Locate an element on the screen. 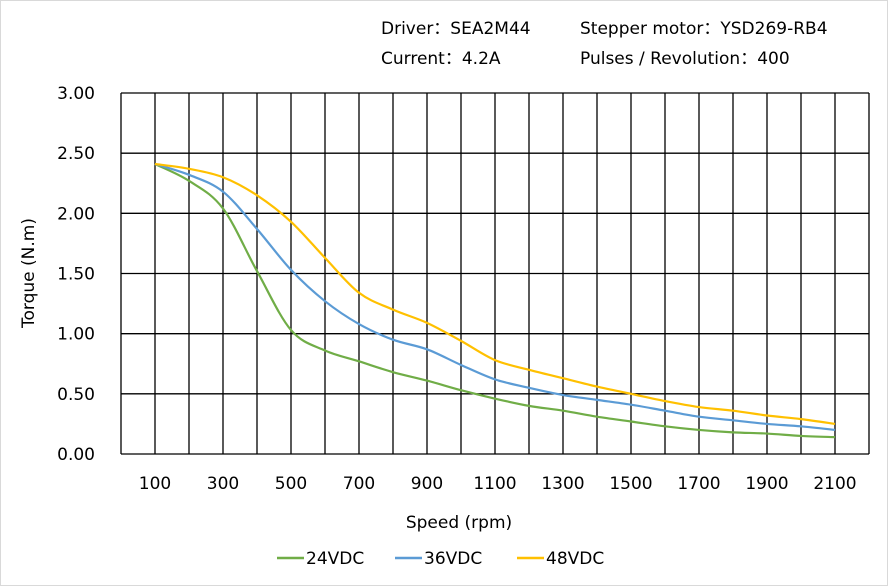 The height and width of the screenshot is (586, 888). x-tick-label: 1900 is located at coordinates (766, 484).